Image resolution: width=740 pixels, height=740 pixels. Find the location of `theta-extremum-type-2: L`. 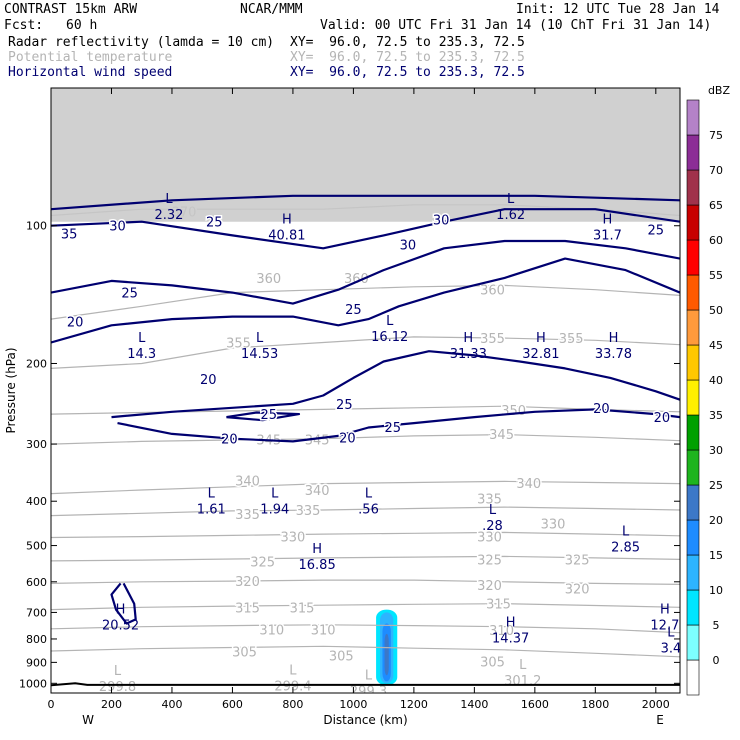

theta-extremum-type-2: L is located at coordinates (369, 675).